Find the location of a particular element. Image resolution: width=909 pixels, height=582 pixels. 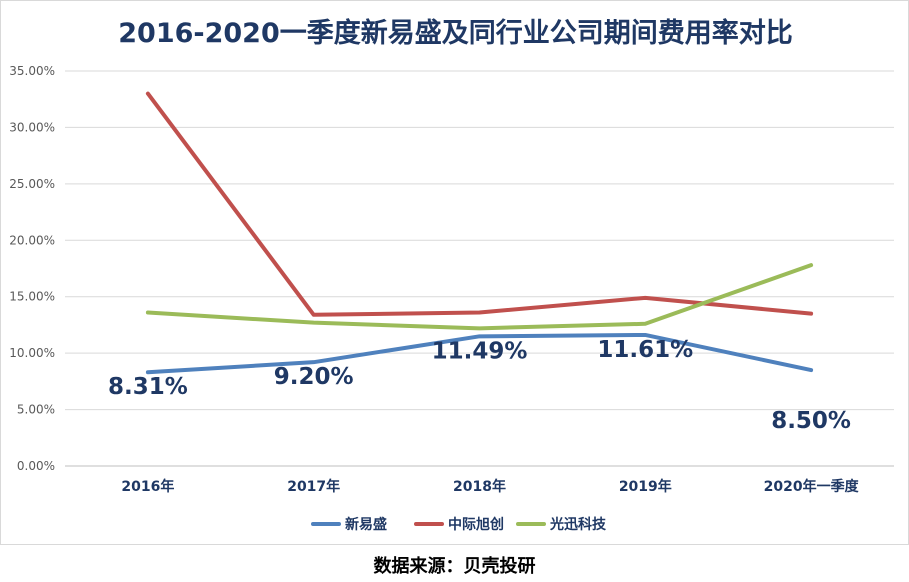

data-label: 11.61% is located at coordinates (645, 350).